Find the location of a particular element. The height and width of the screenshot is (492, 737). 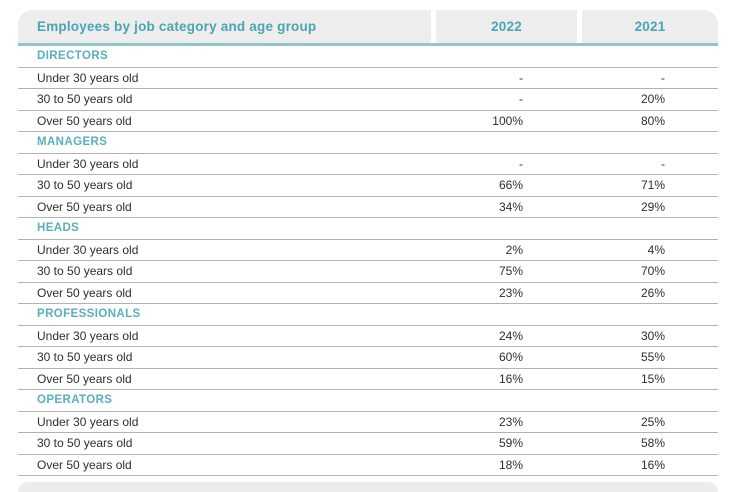

value-2021: 70% is located at coordinates (652, 271).